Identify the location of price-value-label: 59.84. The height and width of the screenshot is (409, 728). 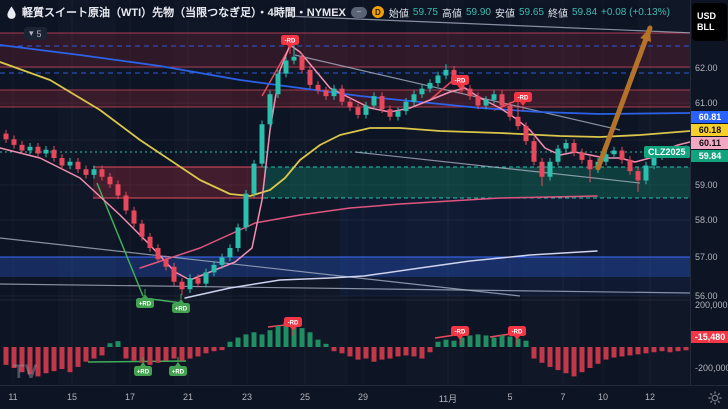
(709, 156).